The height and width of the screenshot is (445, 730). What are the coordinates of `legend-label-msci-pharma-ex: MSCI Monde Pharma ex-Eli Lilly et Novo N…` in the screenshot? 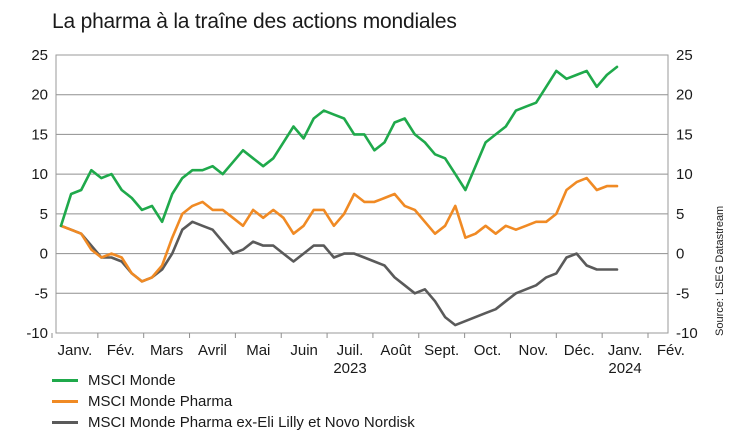 It's located at (251, 422).